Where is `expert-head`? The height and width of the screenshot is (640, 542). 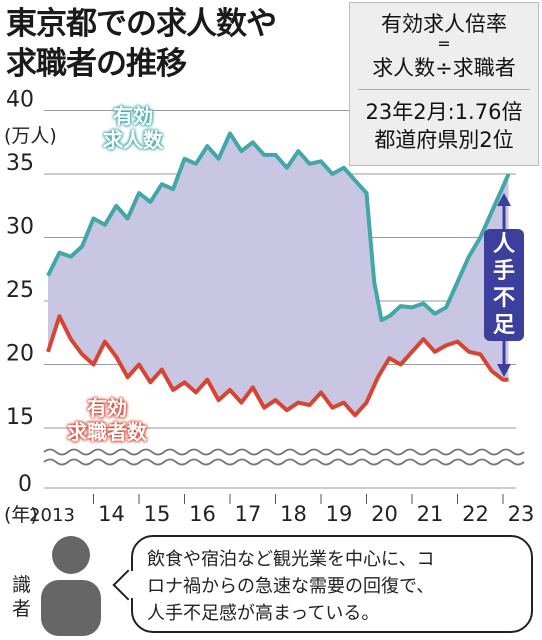 expert-head is located at coordinates (71, 555).